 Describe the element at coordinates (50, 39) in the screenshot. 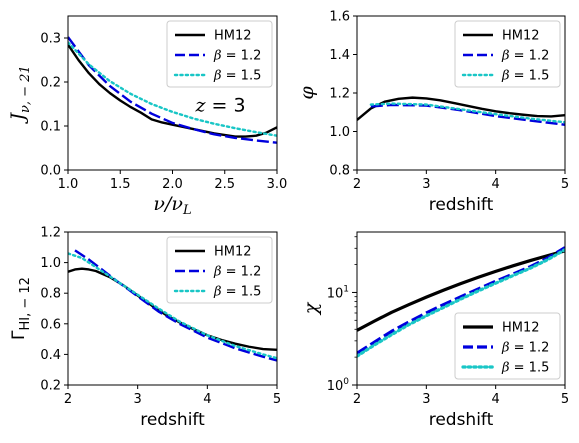

I see `y-tick-label: 0.3` at that location.